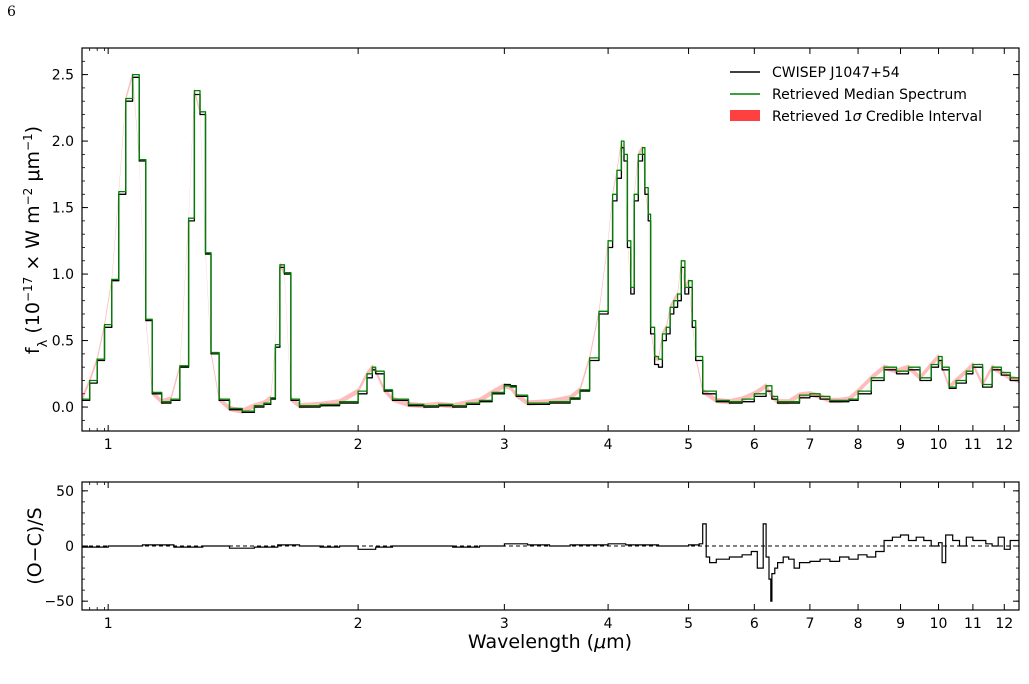  Describe the element at coordinates (1004, 445) in the screenshot. I see `spectrum-x-tick-label: 12` at that location.